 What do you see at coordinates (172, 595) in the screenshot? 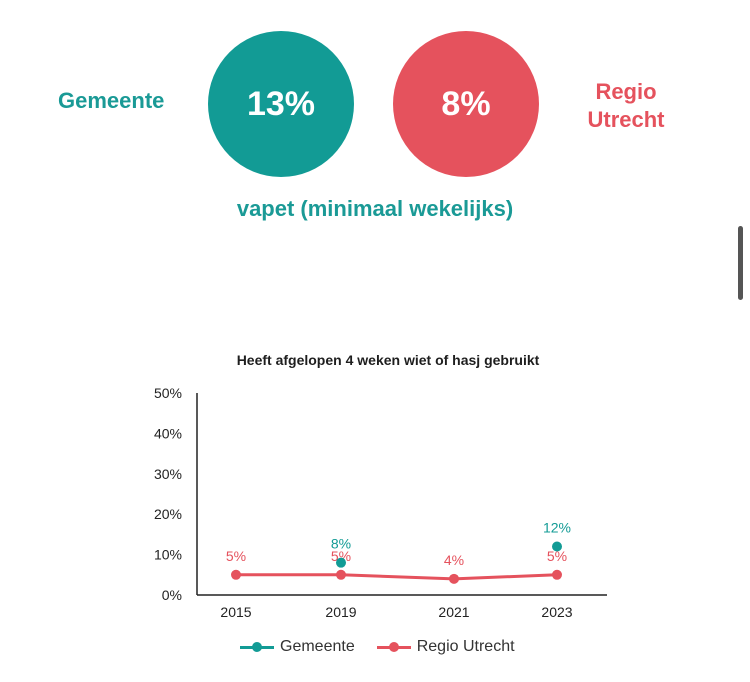
I see `y-tick-label: 0%` at bounding box center [172, 595].